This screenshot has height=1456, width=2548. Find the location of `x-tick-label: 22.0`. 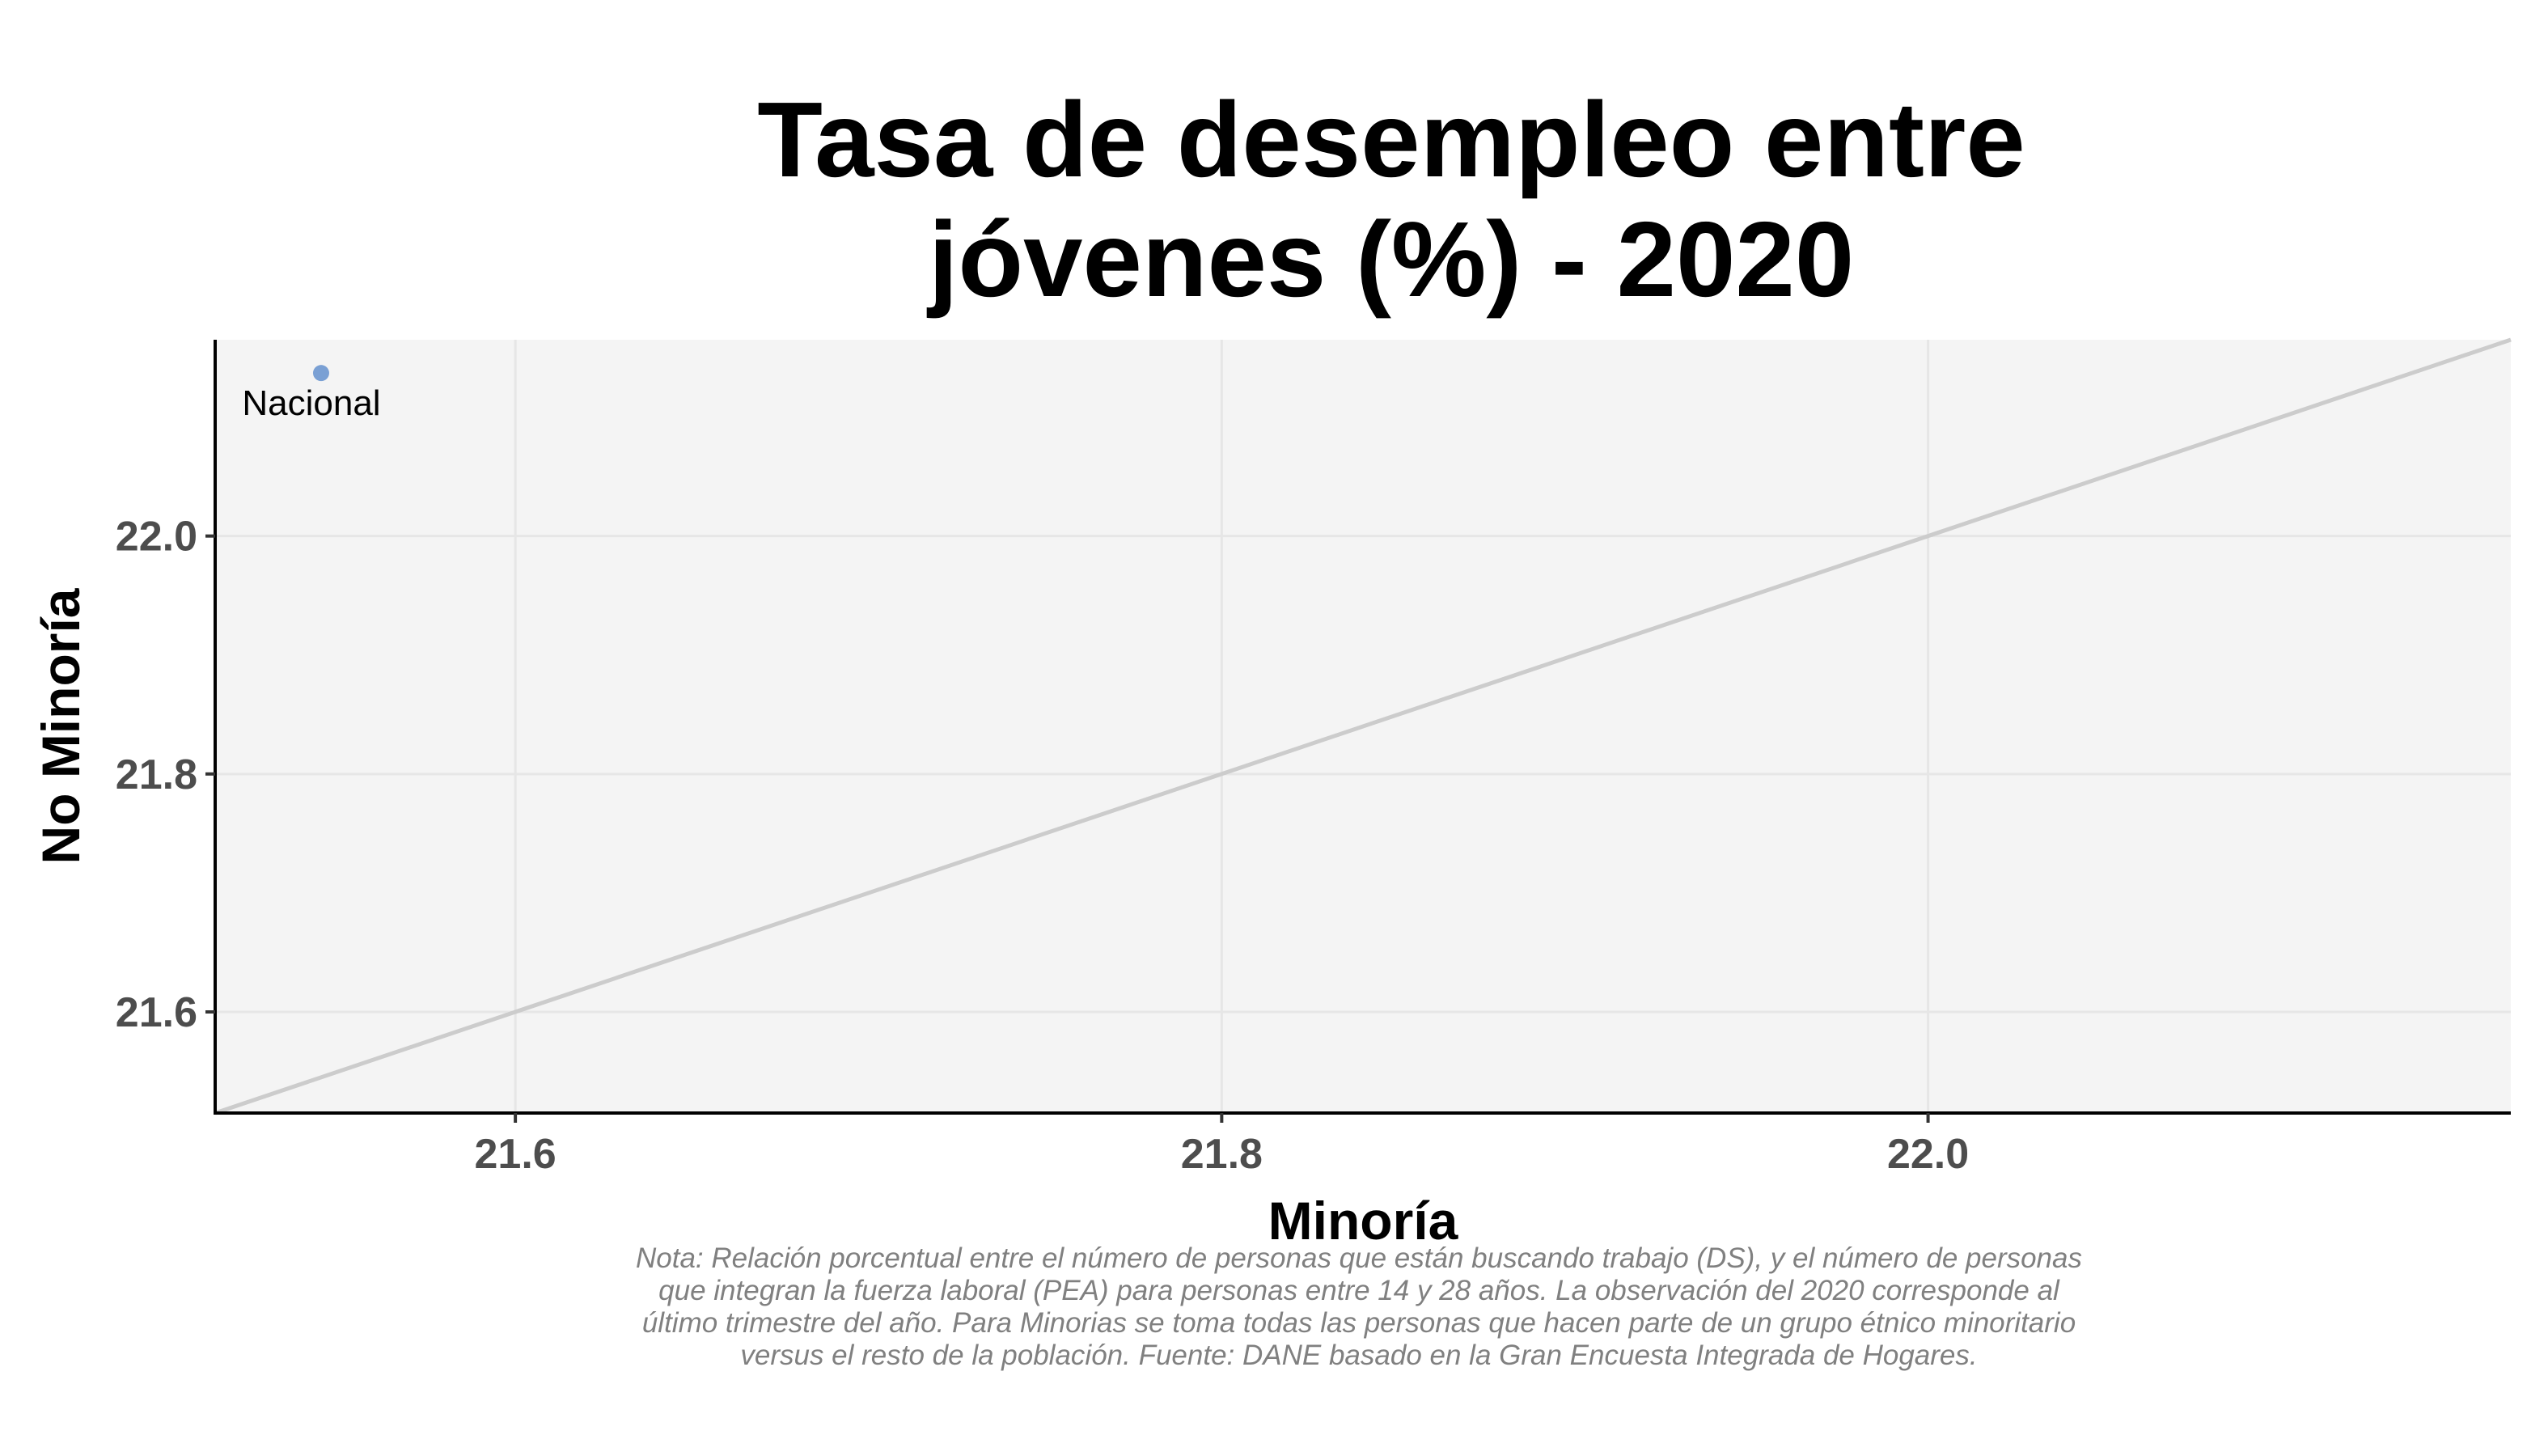

x-tick-label: 22.0 is located at coordinates (1928, 1154).